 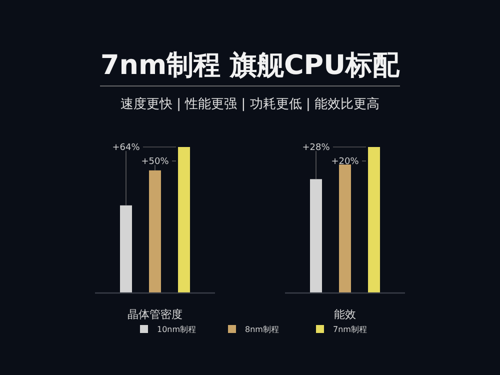 What do you see at coordinates (350, 329) in the screenshot?
I see `legend-label: 7nm制程` at bounding box center [350, 329].